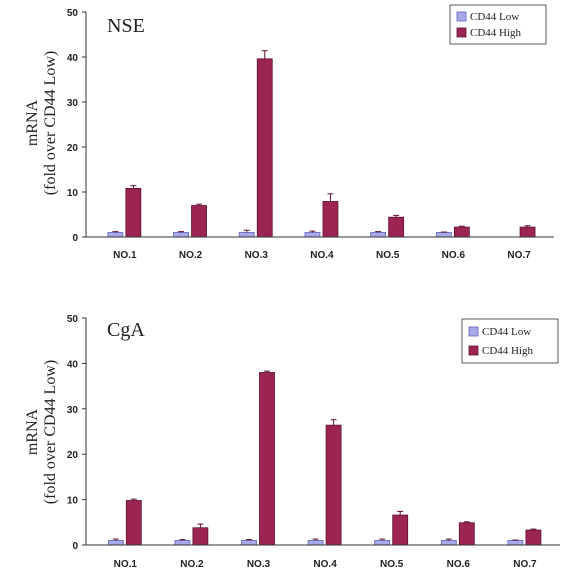 This screenshot has width=565, height=577. Describe the element at coordinates (73, 319) in the screenshot. I see `cga-y-tick-label: 50` at that location.